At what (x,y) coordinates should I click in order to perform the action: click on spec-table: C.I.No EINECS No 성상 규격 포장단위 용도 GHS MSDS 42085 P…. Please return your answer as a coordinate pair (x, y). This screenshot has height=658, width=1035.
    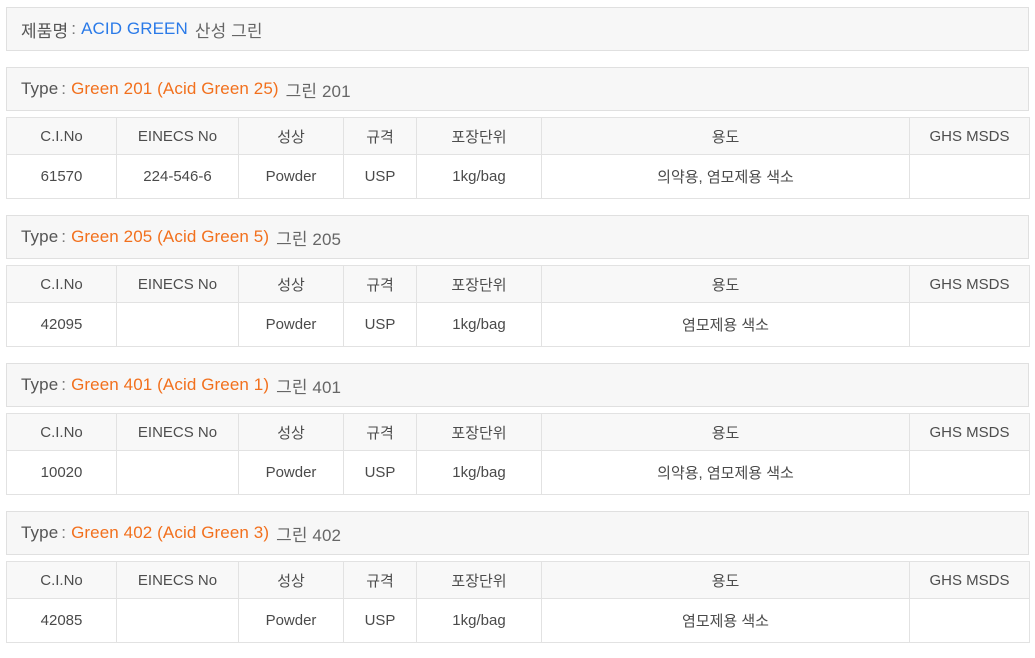
    Looking at the image, I should click on (518, 602).